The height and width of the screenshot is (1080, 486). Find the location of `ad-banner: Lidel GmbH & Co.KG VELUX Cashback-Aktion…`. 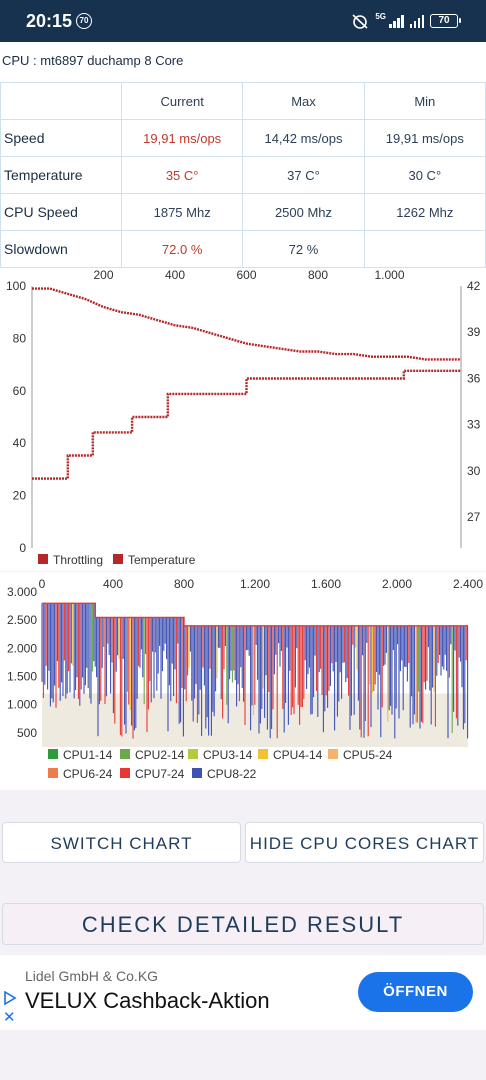

ad-banner: Lidel GmbH & Co.KG VELUX Cashback-Aktion… is located at coordinates (243, 992).